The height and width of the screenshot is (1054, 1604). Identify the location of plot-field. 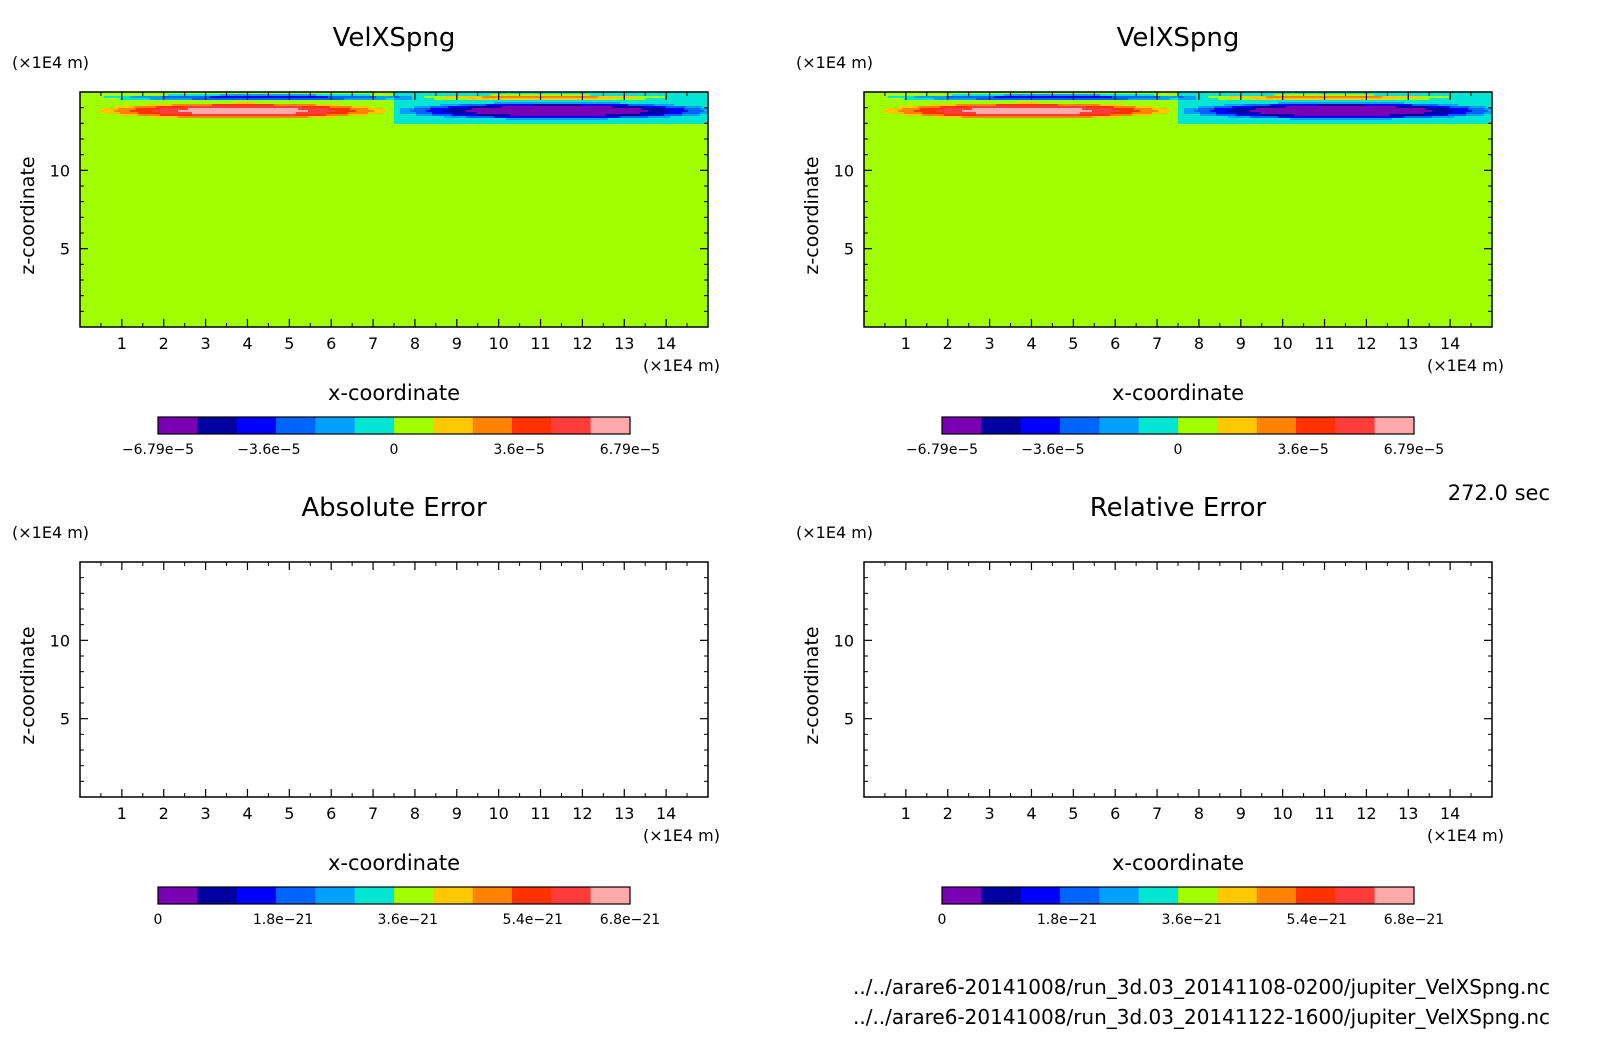
(1178, 209).